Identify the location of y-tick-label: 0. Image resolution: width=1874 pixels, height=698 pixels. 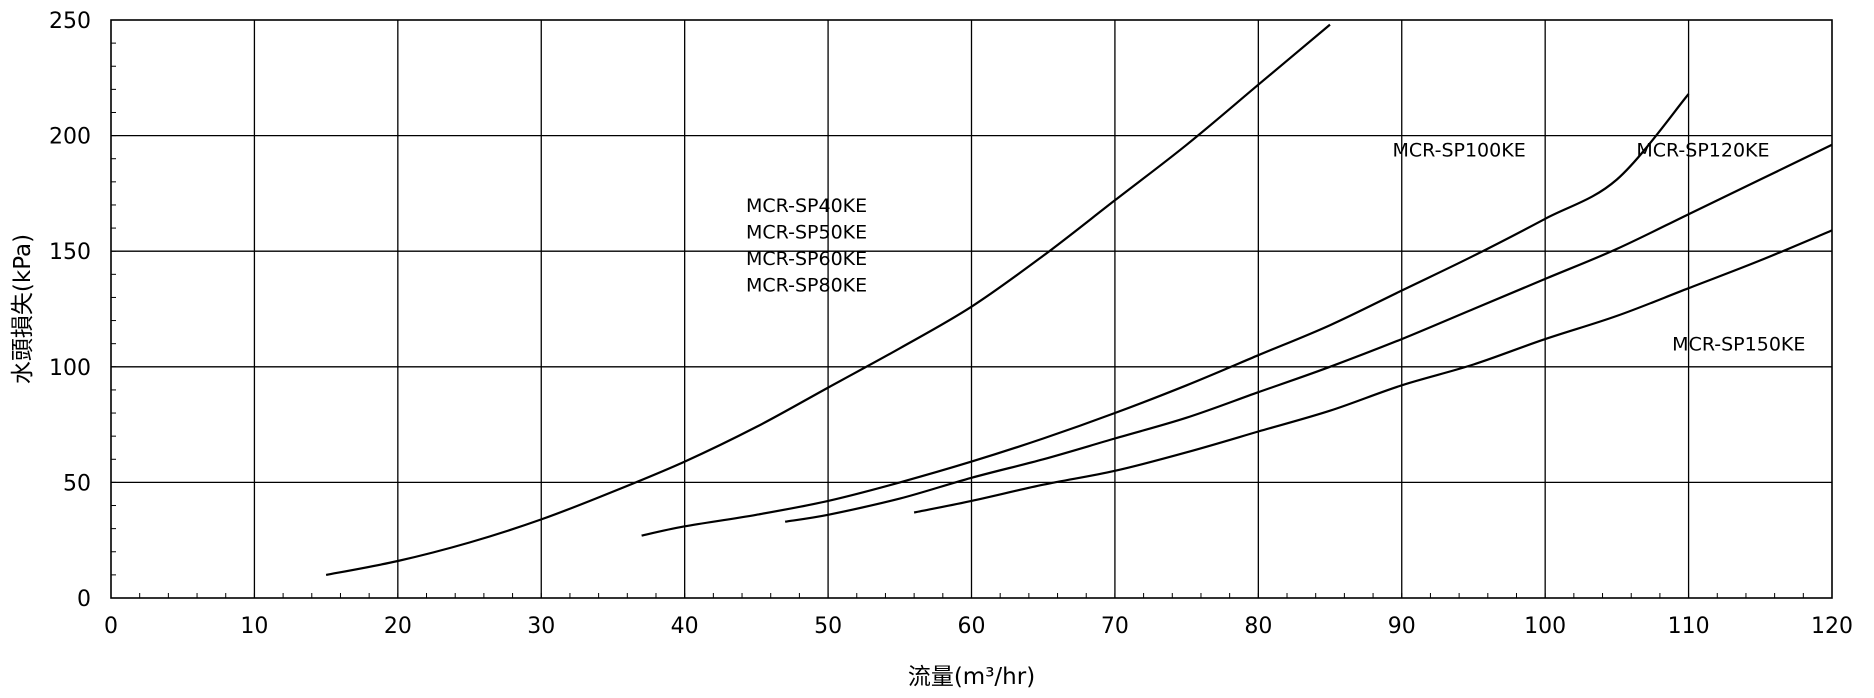
(84, 599).